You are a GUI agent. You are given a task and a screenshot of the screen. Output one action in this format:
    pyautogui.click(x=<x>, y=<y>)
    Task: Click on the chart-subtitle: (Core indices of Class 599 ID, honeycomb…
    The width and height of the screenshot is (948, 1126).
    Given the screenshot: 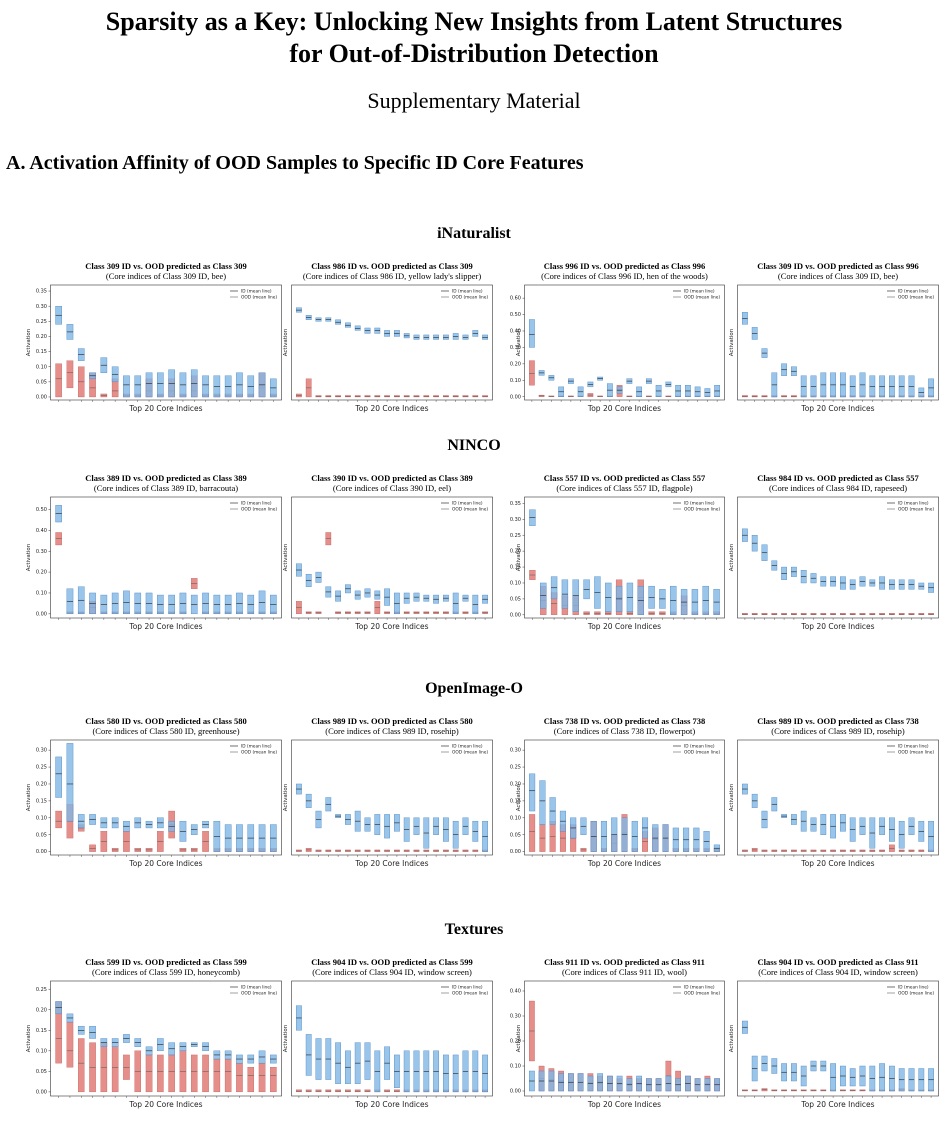 What is the action you would take?
    pyautogui.click(x=166, y=972)
    